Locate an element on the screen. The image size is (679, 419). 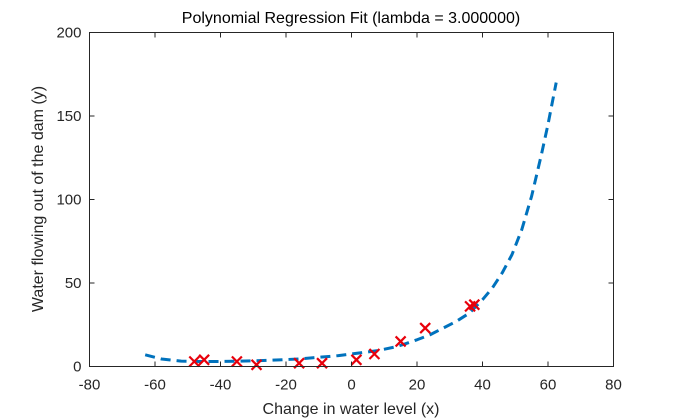
x-tick-label: 0 is located at coordinates (351, 385).